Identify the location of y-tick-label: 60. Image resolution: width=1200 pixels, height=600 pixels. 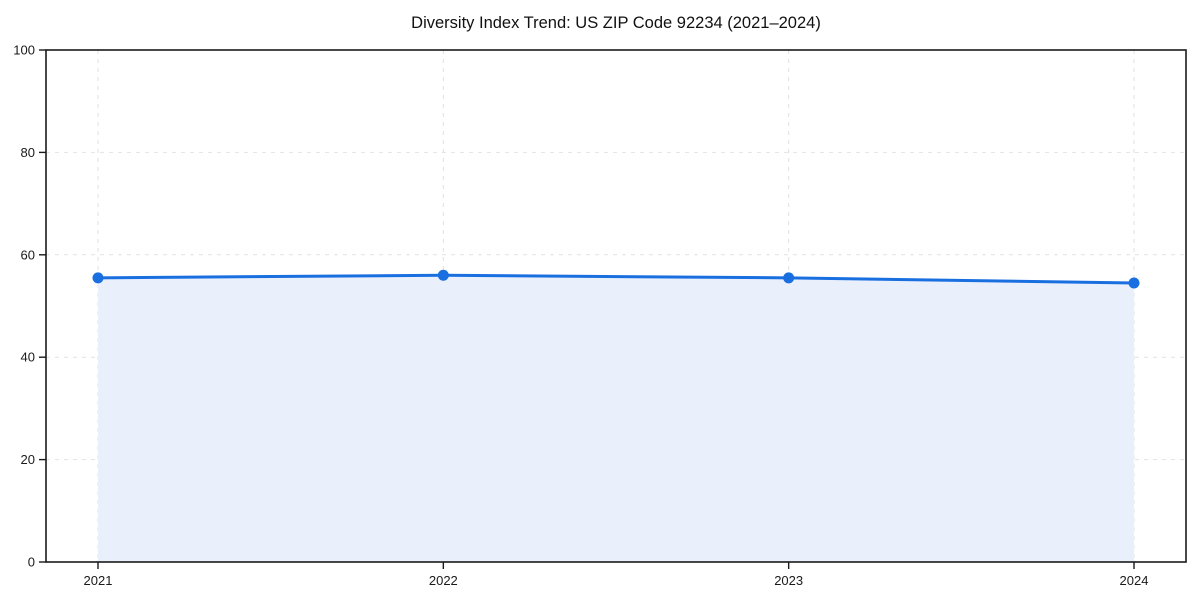
(28, 254).